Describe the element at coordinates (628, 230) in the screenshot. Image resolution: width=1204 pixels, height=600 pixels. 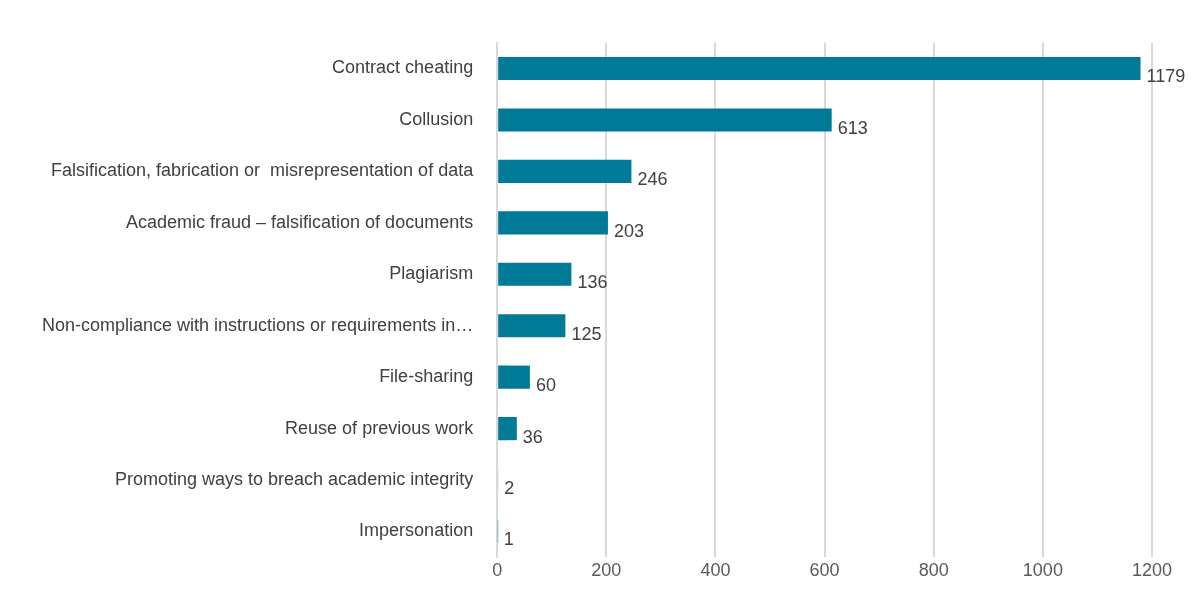
I see `data-label: 203` at that location.